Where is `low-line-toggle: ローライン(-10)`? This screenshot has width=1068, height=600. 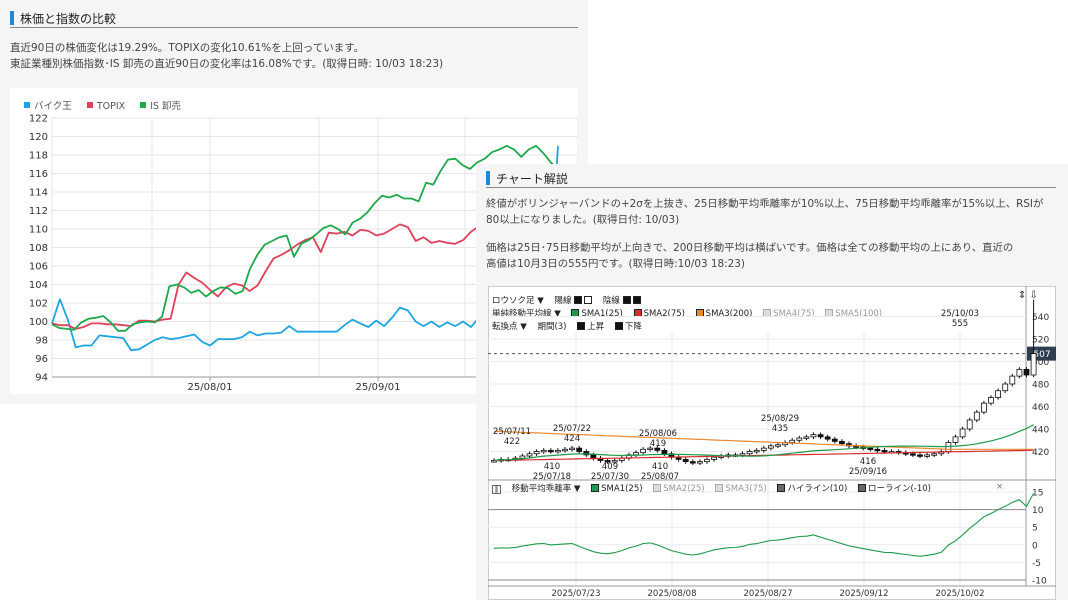 low-line-toggle: ローライン(-10) is located at coordinates (894, 489).